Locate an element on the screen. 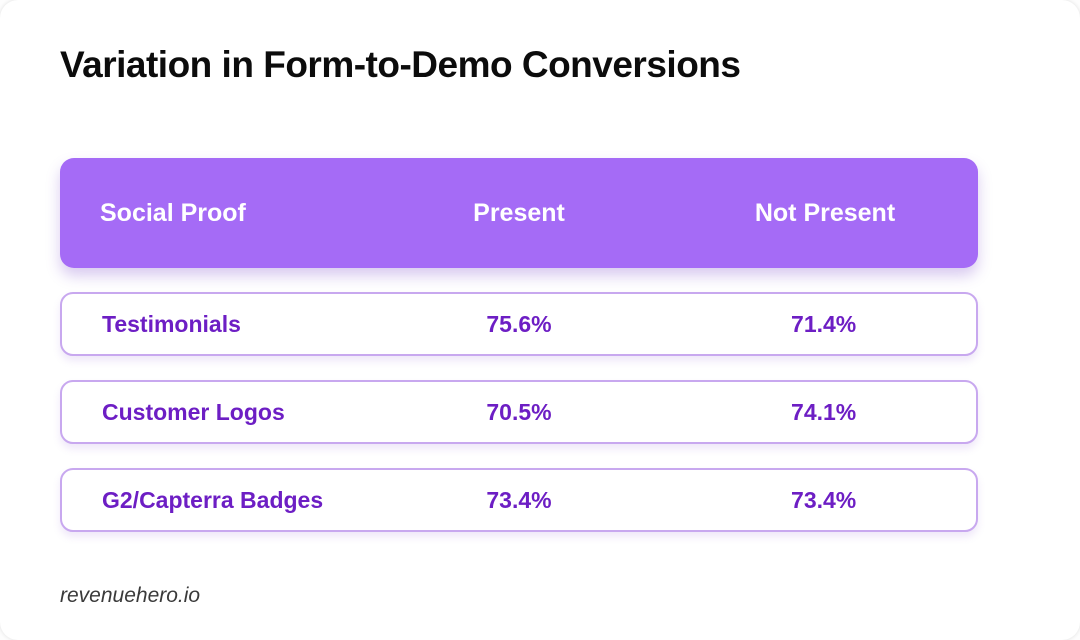  table-row-testimonials: Testimonials 75.6% 71.4% is located at coordinates (519, 324).